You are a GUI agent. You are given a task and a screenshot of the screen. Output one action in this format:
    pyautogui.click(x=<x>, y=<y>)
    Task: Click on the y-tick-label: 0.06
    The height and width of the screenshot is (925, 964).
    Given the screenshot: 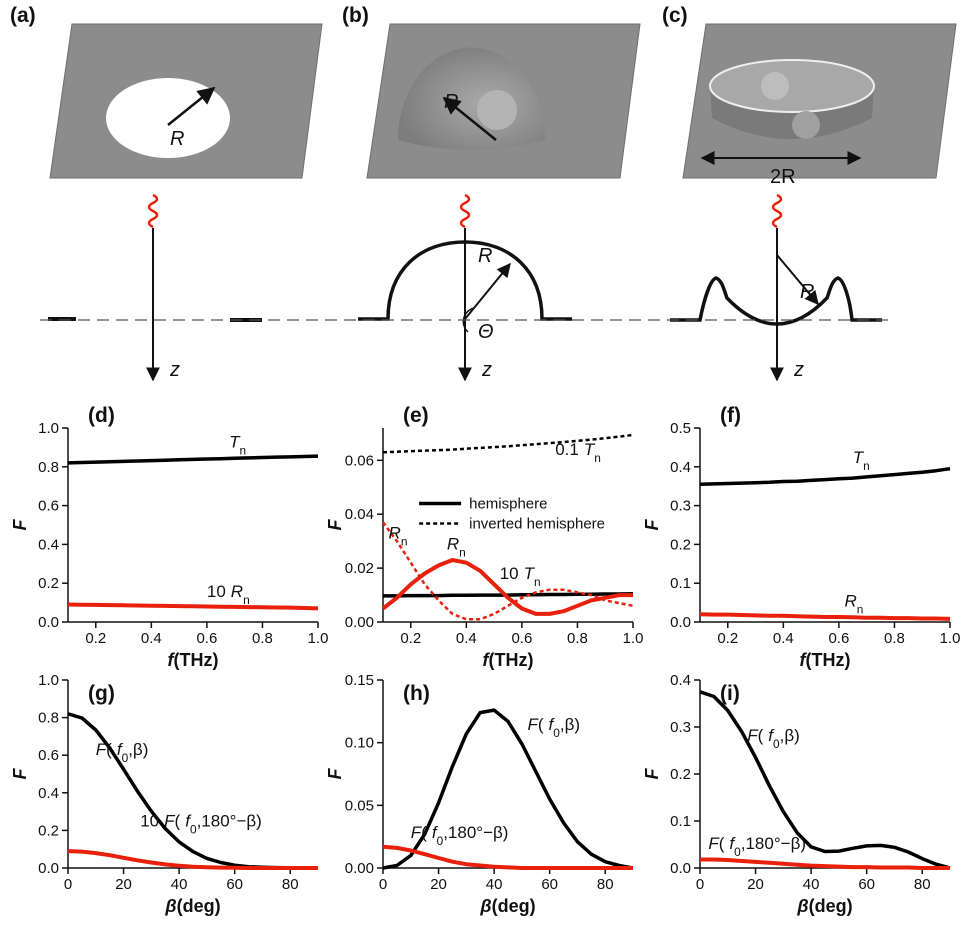 What is the action you would take?
    pyautogui.click(x=359, y=460)
    